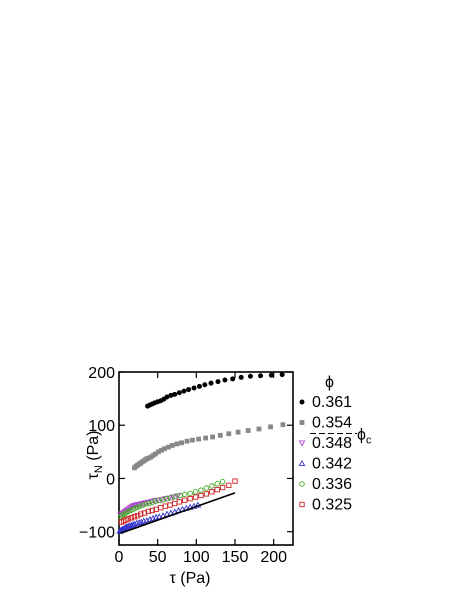 The height and width of the screenshot is (609, 471). I want to click on y-axis-label-unit: (Pa), so click(93, 448).